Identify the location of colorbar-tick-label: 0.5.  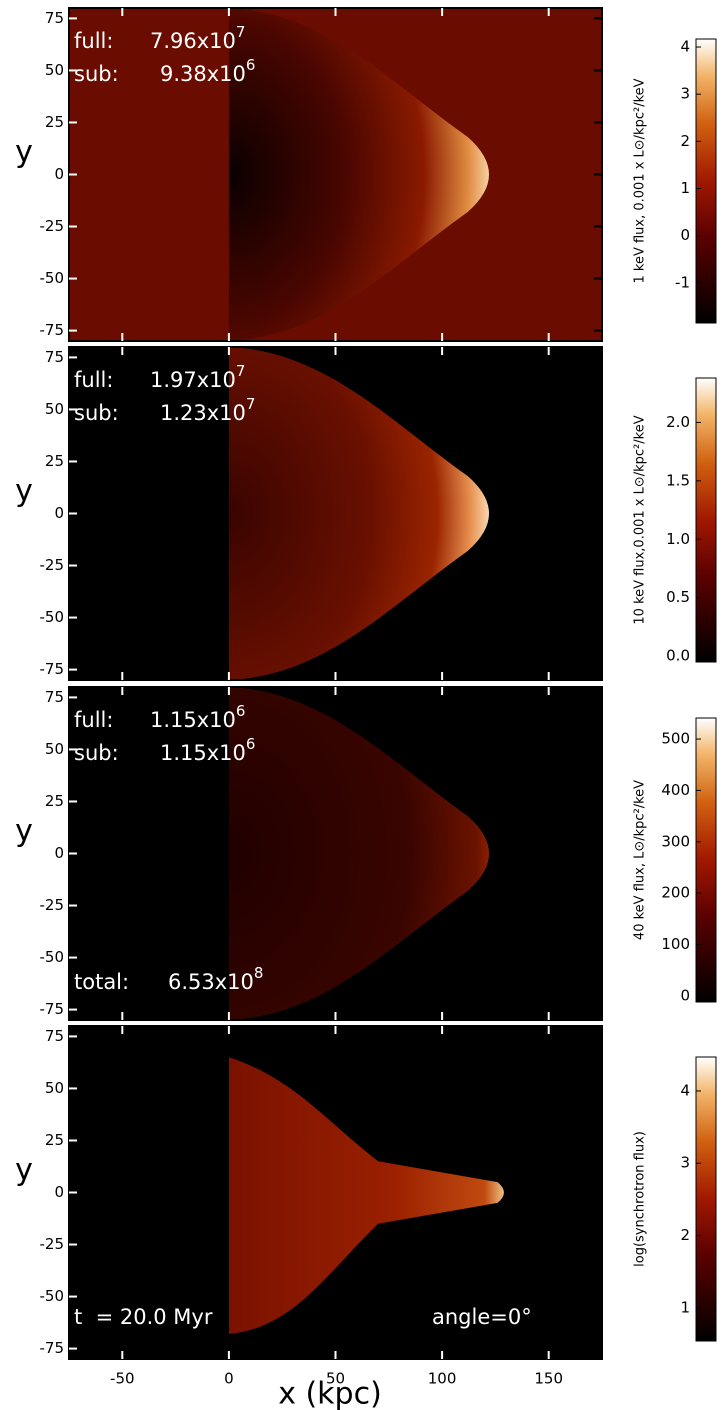
(678, 597).